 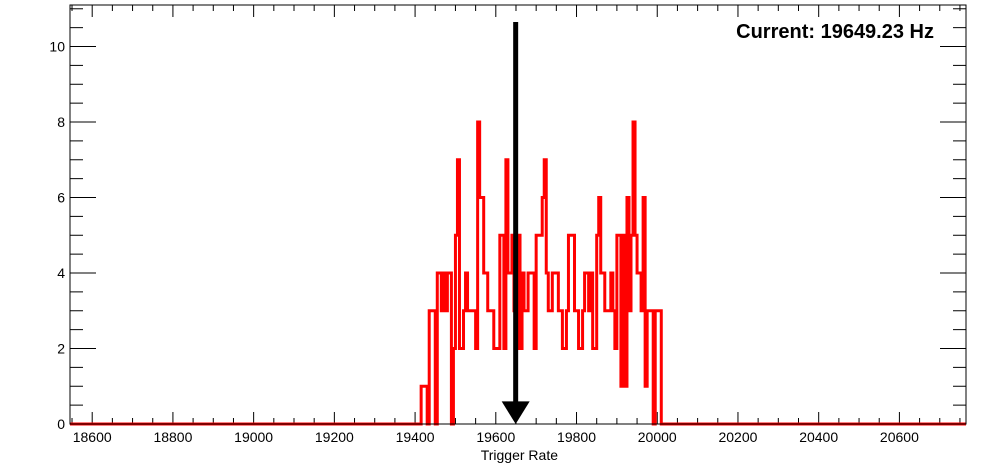 What do you see at coordinates (835, 32) in the screenshot?
I see `current-rate-label: Current: 19649.23 Hz` at bounding box center [835, 32].